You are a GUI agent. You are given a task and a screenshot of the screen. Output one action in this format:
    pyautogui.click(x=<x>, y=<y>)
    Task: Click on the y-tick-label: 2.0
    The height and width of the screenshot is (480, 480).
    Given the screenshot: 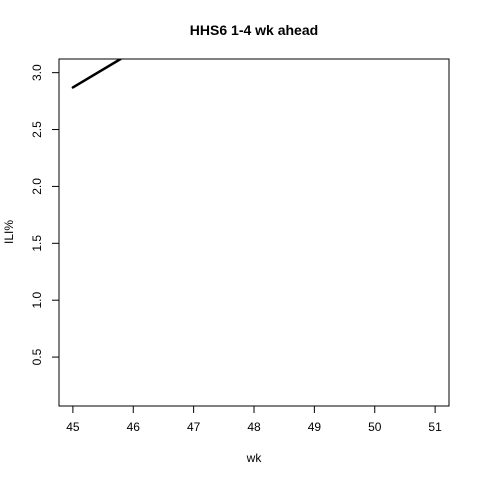 What is the action you would take?
    pyautogui.click(x=37, y=186)
    